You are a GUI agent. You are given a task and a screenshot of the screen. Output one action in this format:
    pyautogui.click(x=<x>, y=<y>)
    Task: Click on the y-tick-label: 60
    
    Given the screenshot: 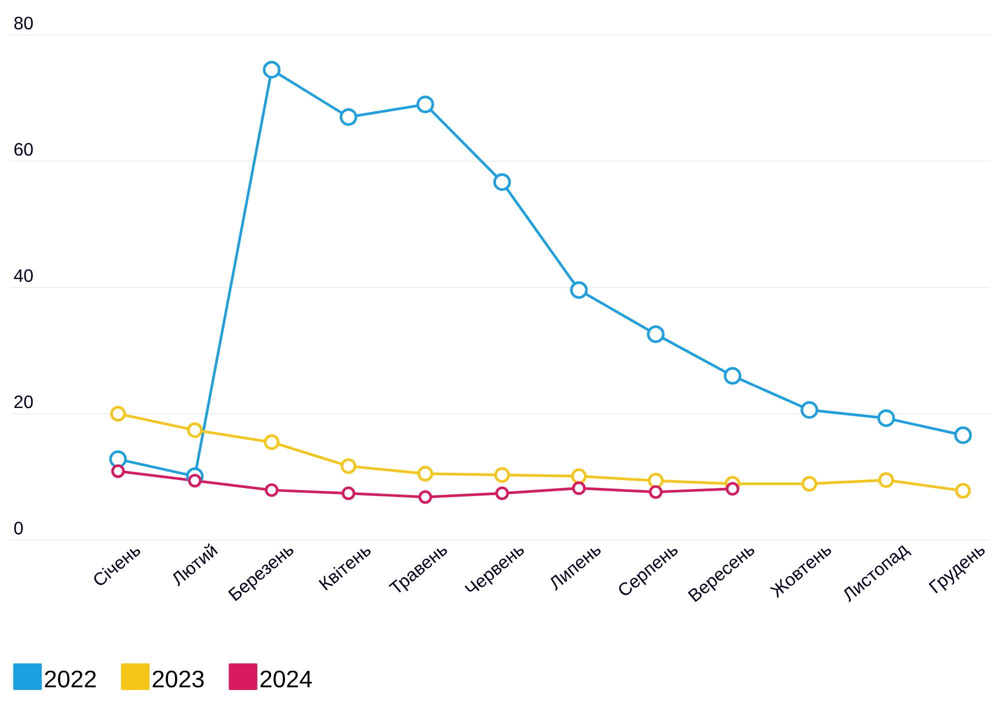 What is the action you would take?
    pyautogui.click(x=23, y=149)
    